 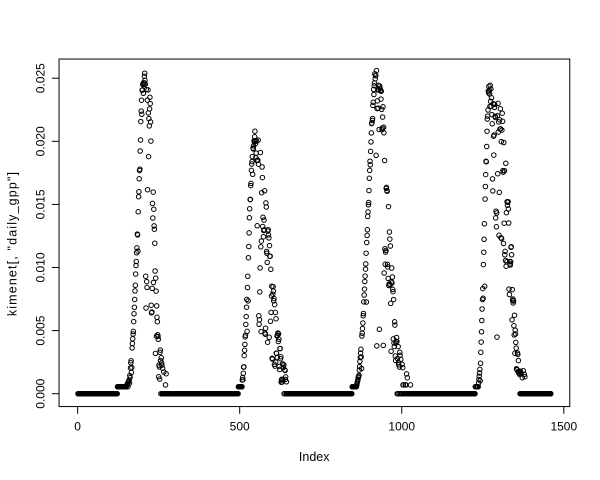 What do you see at coordinates (41, 393) in the screenshot?
I see `svg-text: 0.000` at bounding box center [41, 393].